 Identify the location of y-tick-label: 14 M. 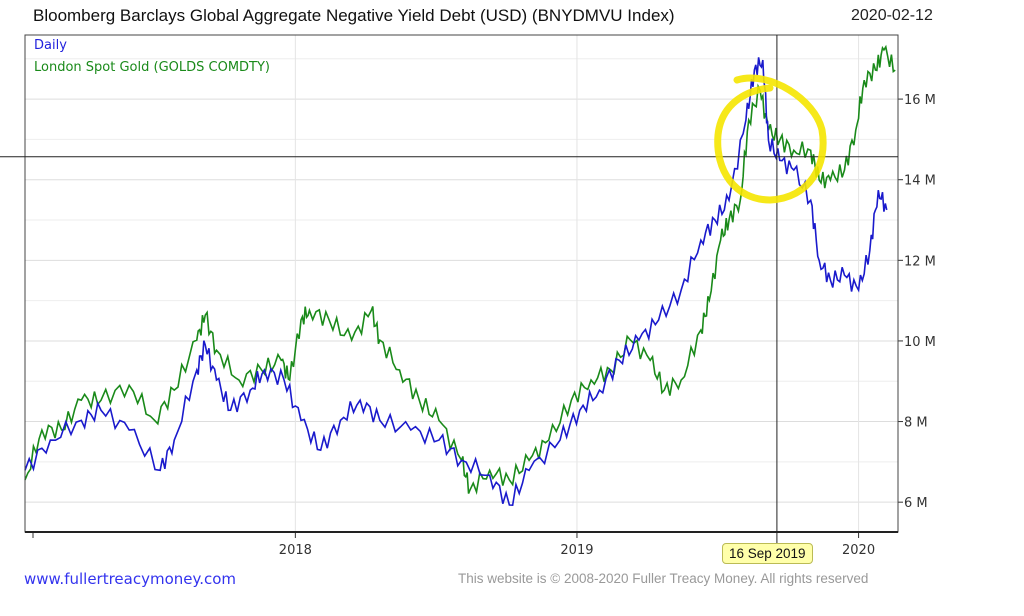
(920, 181).